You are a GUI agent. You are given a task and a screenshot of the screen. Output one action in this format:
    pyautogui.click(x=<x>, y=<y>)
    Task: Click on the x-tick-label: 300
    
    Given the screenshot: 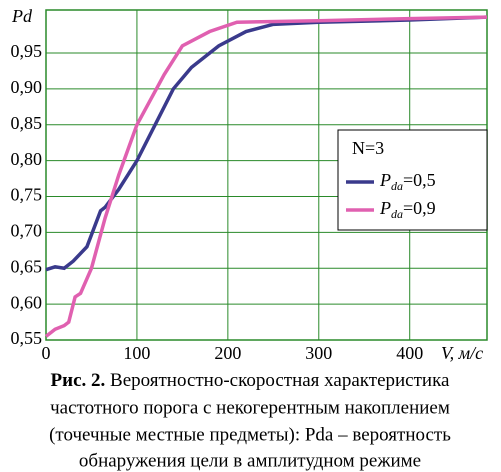 What is the action you would take?
    pyautogui.click(x=318, y=353)
    